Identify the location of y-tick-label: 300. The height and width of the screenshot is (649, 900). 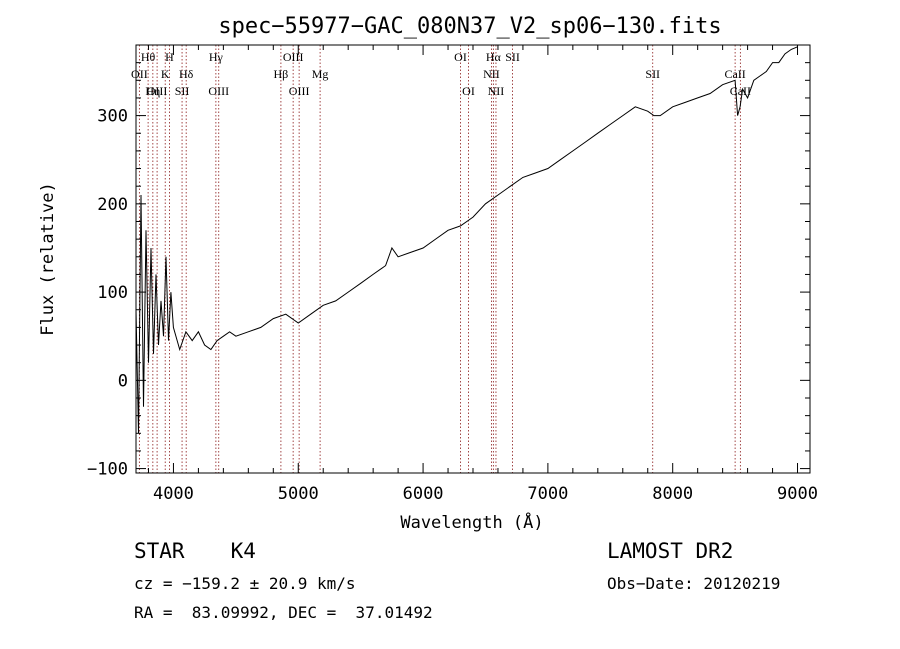
(112, 117).